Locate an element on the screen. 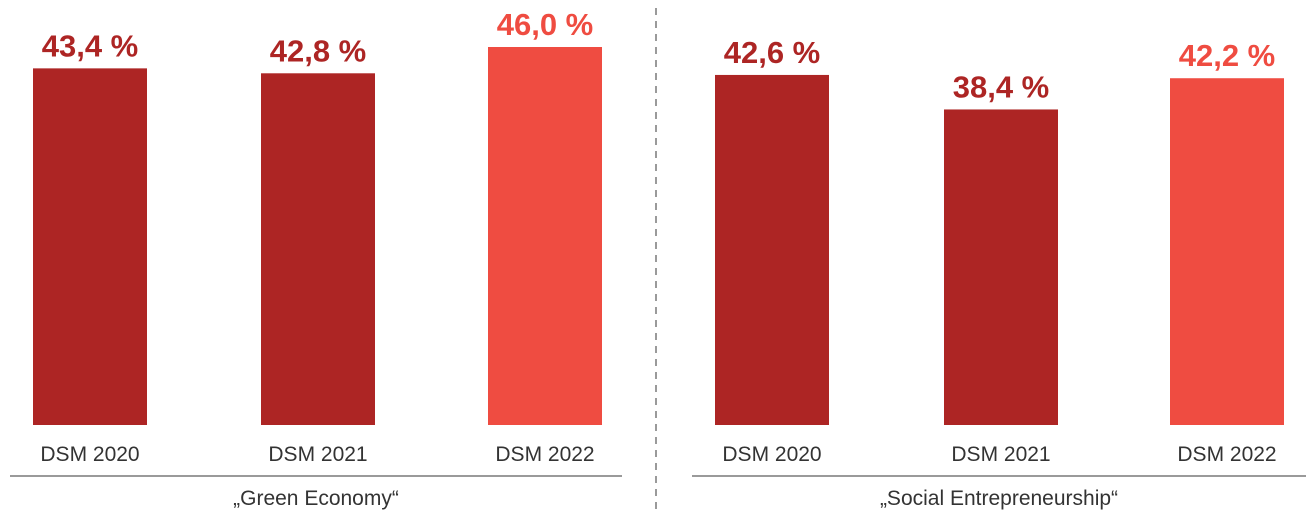  value-label: 42,2 % is located at coordinates (1227, 55).